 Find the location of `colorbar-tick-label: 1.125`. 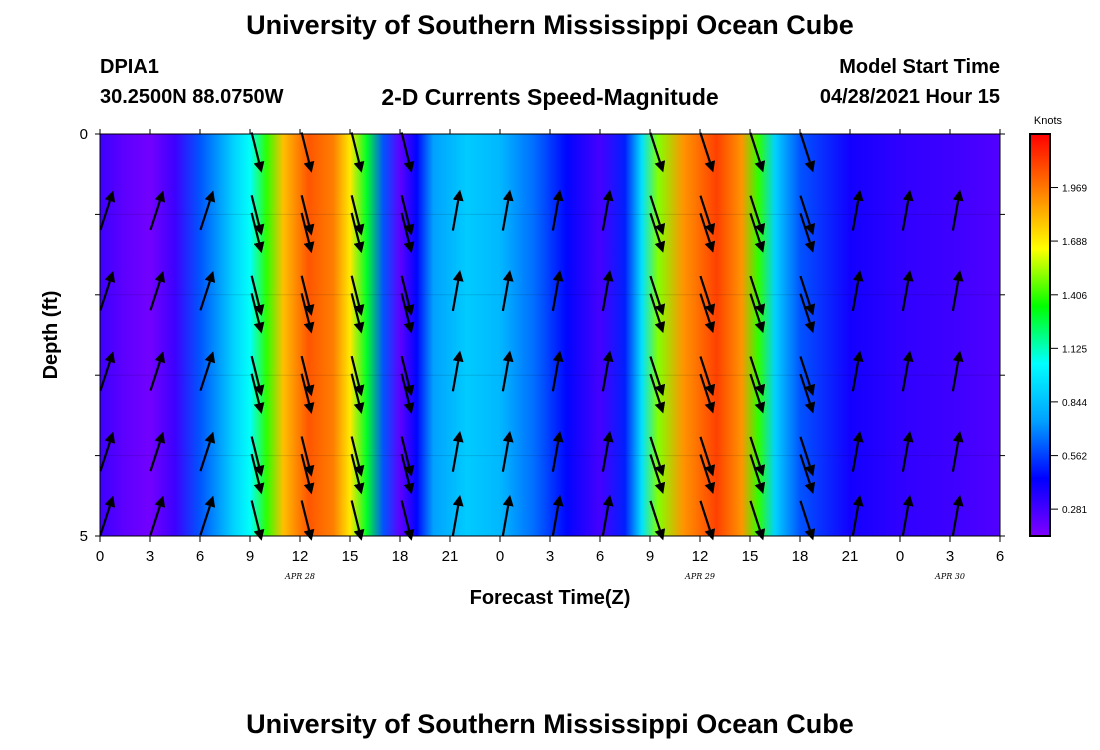

colorbar-tick-label: 1.125 is located at coordinates (1074, 349).